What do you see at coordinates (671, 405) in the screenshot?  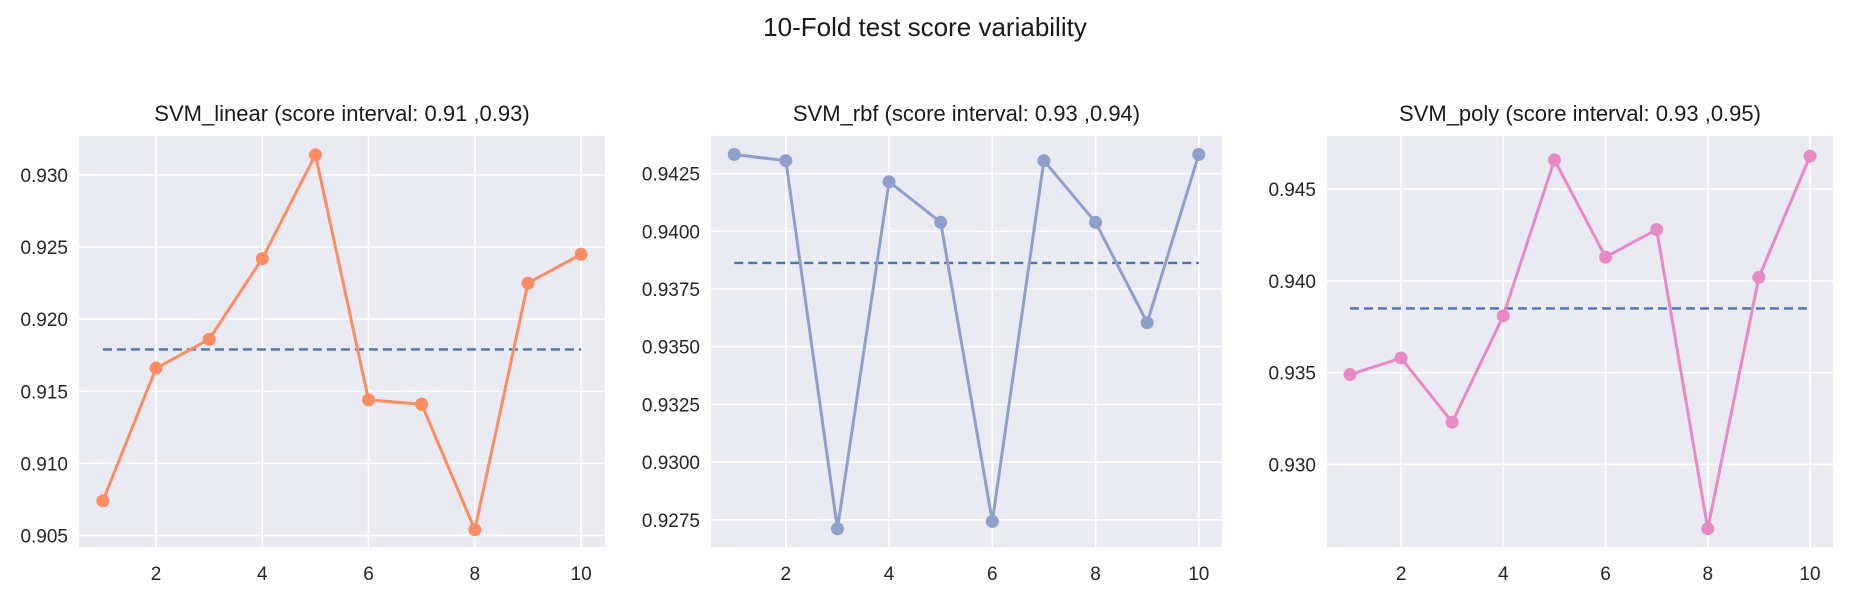 I see `y-tick-label: 0.9325` at bounding box center [671, 405].